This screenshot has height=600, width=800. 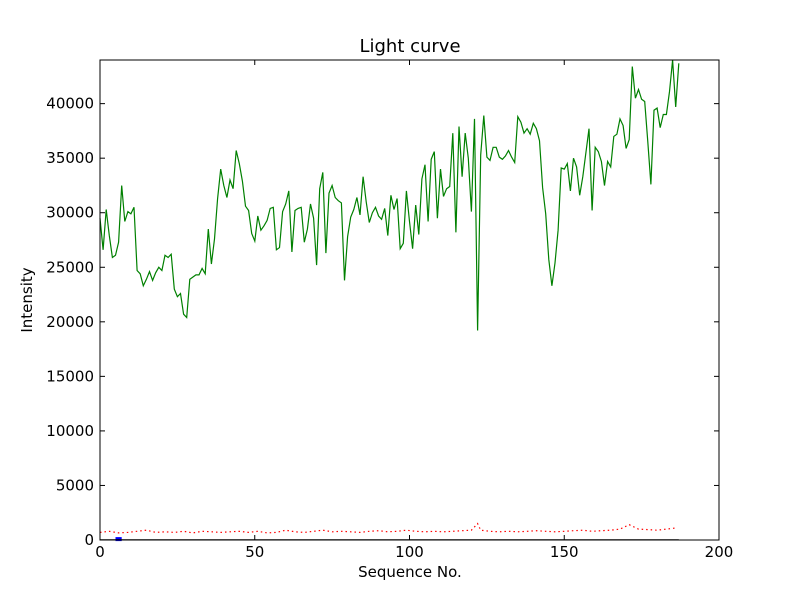 I want to click on x-tick-label: 200, so click(x=719, y=552).